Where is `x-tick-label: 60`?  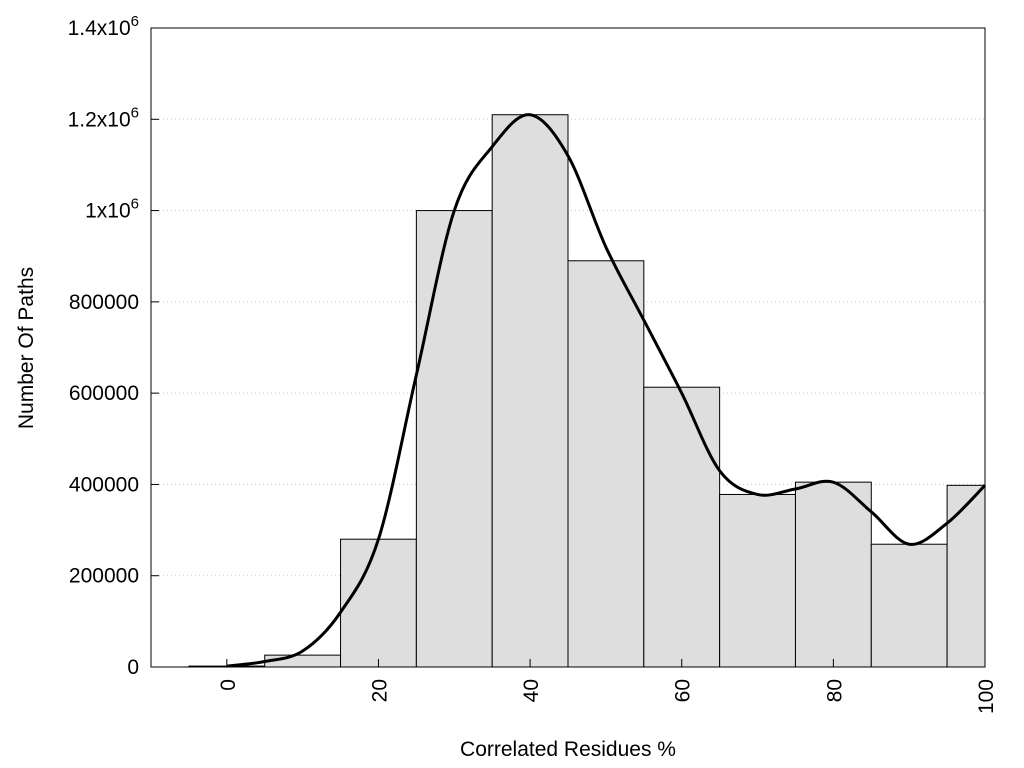
x-tick-label: 60 is located at coordinates (683, 690).